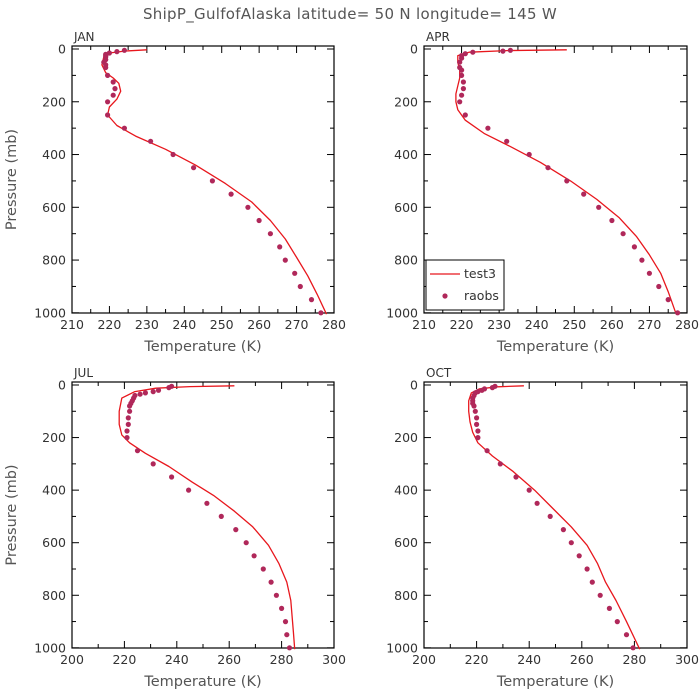 The width and height of the screenshot is (700, 700). I want to click on x-tick-label: 230, so click(499, 324).